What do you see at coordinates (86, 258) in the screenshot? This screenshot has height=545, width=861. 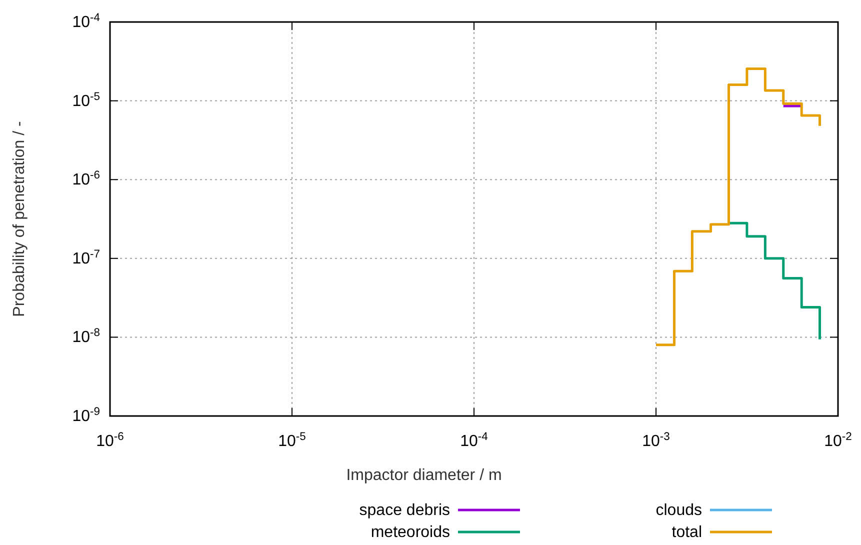 I see `y-tick-label: 10$^{-7}$` at bounding box center [86, 258].